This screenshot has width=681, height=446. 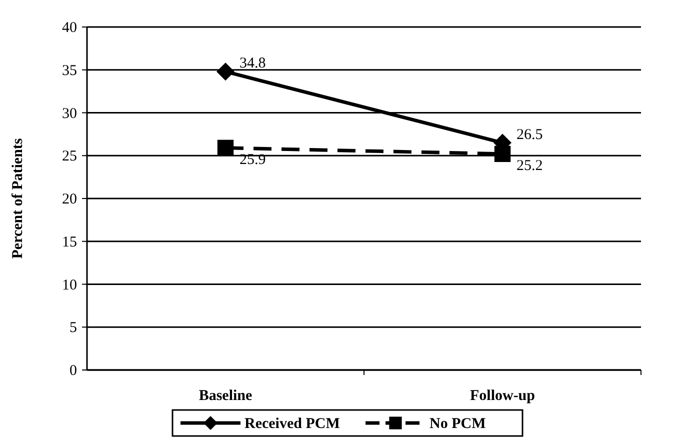 I want to click on y-axis-title: Percent of Patients, so click(x=18, y=198).